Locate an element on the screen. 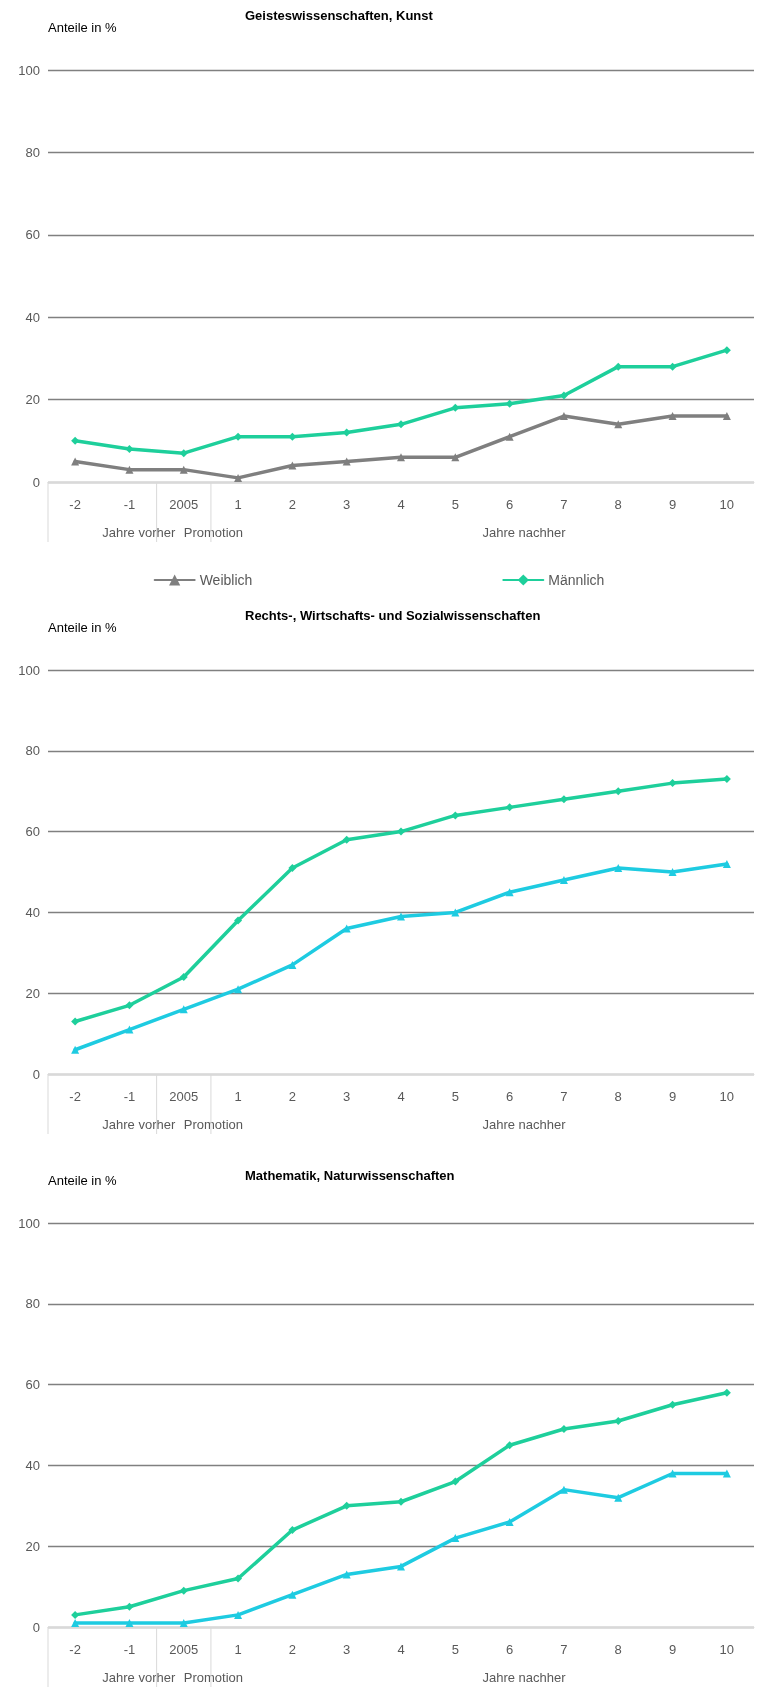 The image size is (758, 1688). x-tick-label: 10 is located at coordinates (727, 1649).